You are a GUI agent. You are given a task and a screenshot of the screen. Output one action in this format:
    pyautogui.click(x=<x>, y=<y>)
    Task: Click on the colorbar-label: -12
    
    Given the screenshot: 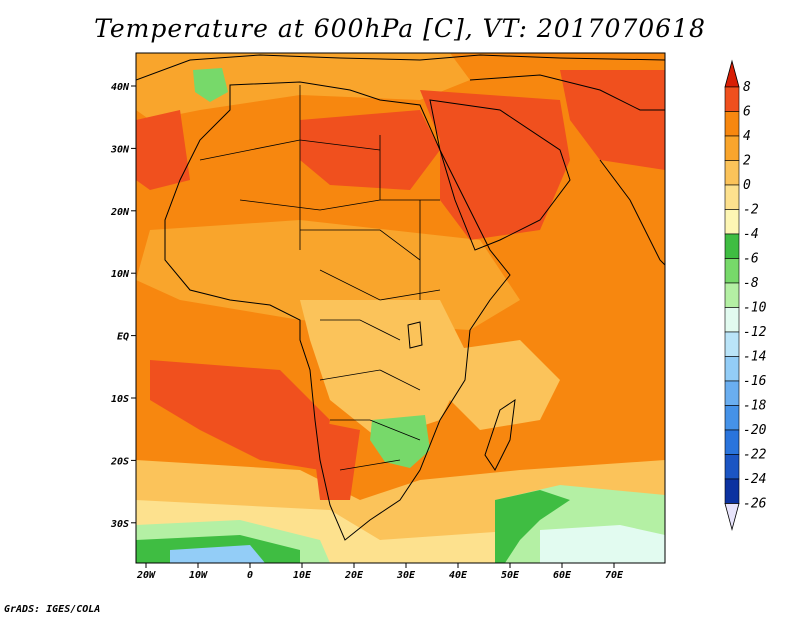 What is the action you would take?
    pyautogui.click(x=755, y=332)
    